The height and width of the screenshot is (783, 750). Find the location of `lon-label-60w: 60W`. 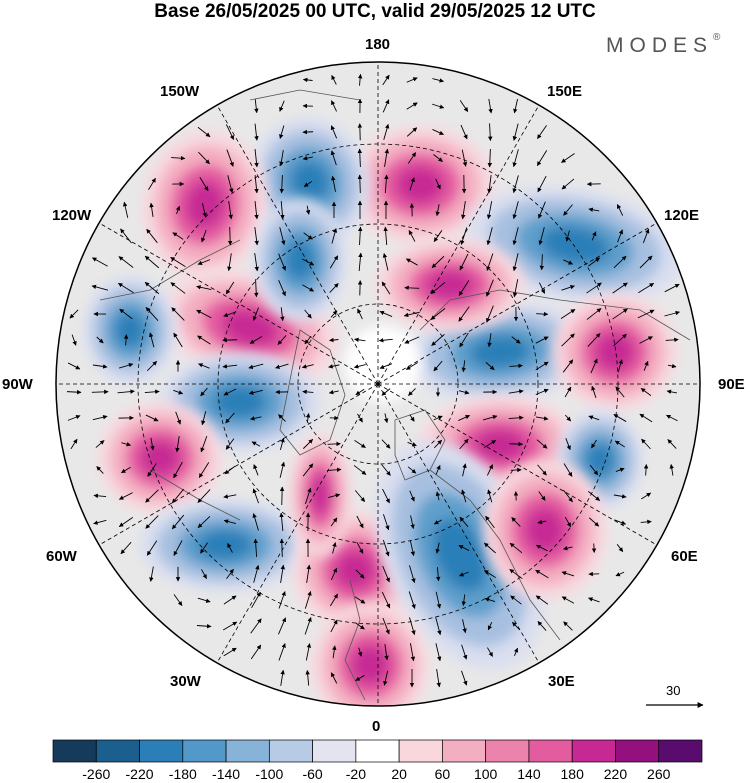

lon-label-60w: 60W is located at coordinates (61, 556).